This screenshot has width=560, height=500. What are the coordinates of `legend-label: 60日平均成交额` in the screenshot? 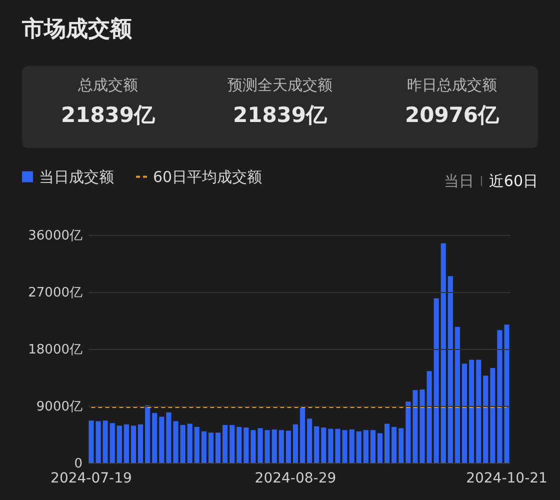 It's located at (207, 177).